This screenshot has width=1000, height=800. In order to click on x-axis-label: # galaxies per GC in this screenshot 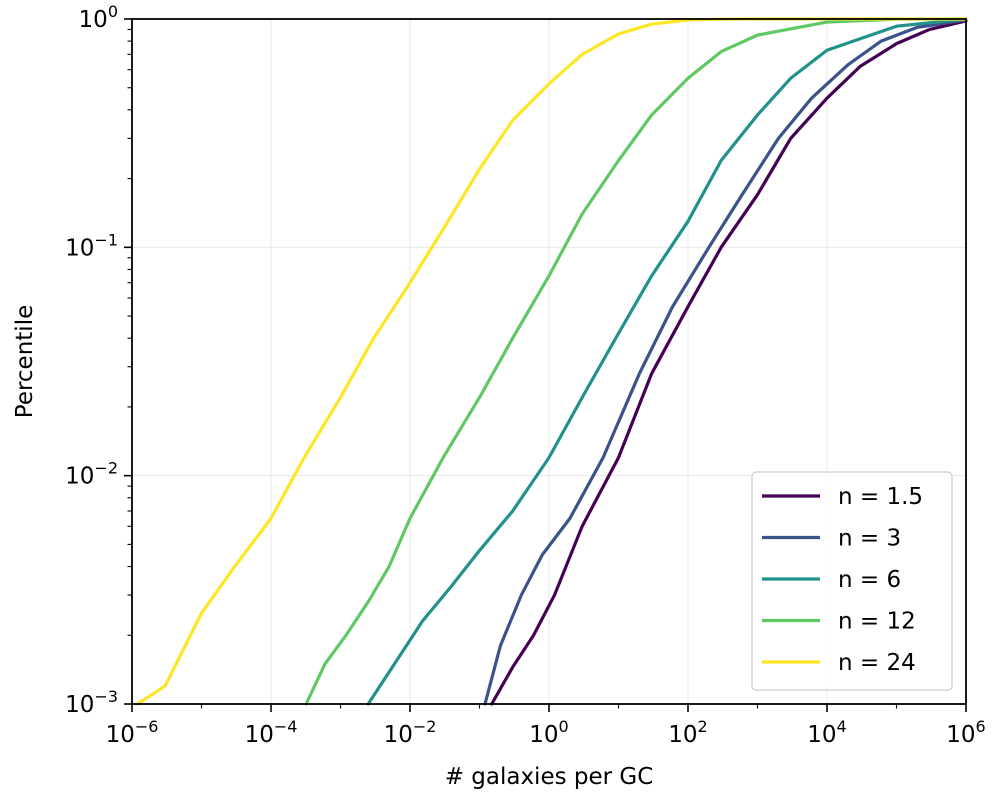, I will do `click(549, 777)`.